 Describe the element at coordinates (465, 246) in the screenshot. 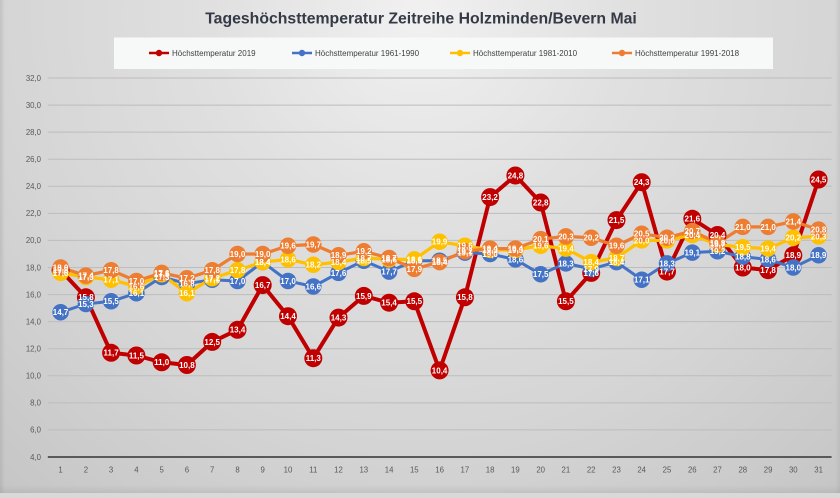

I see `svg-text: 19,6` at that location.